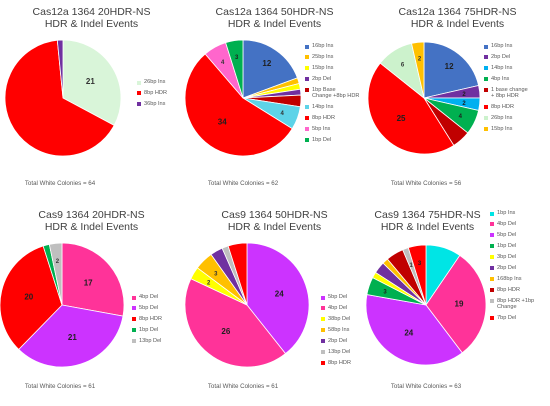  I want to click on slice-label-1: 21, so click(90, 81).